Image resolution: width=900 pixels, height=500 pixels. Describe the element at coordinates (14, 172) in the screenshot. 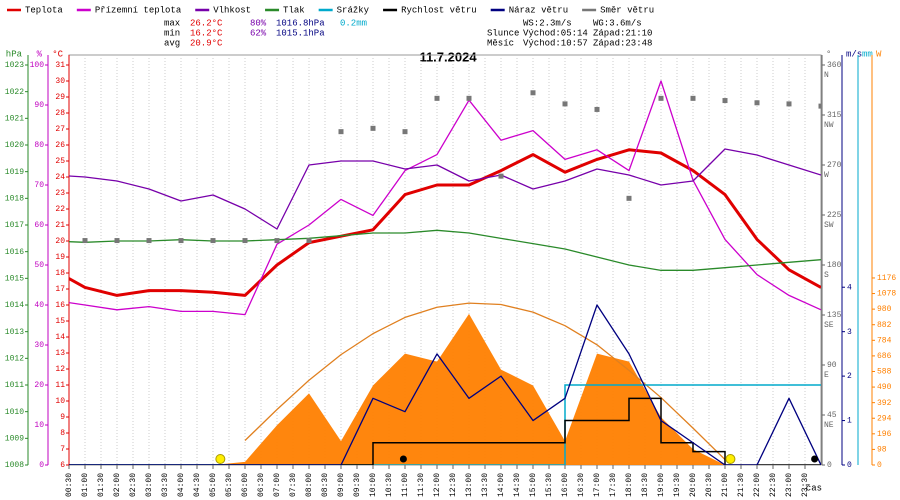

I see `y-tick-label: 1019` at that location.